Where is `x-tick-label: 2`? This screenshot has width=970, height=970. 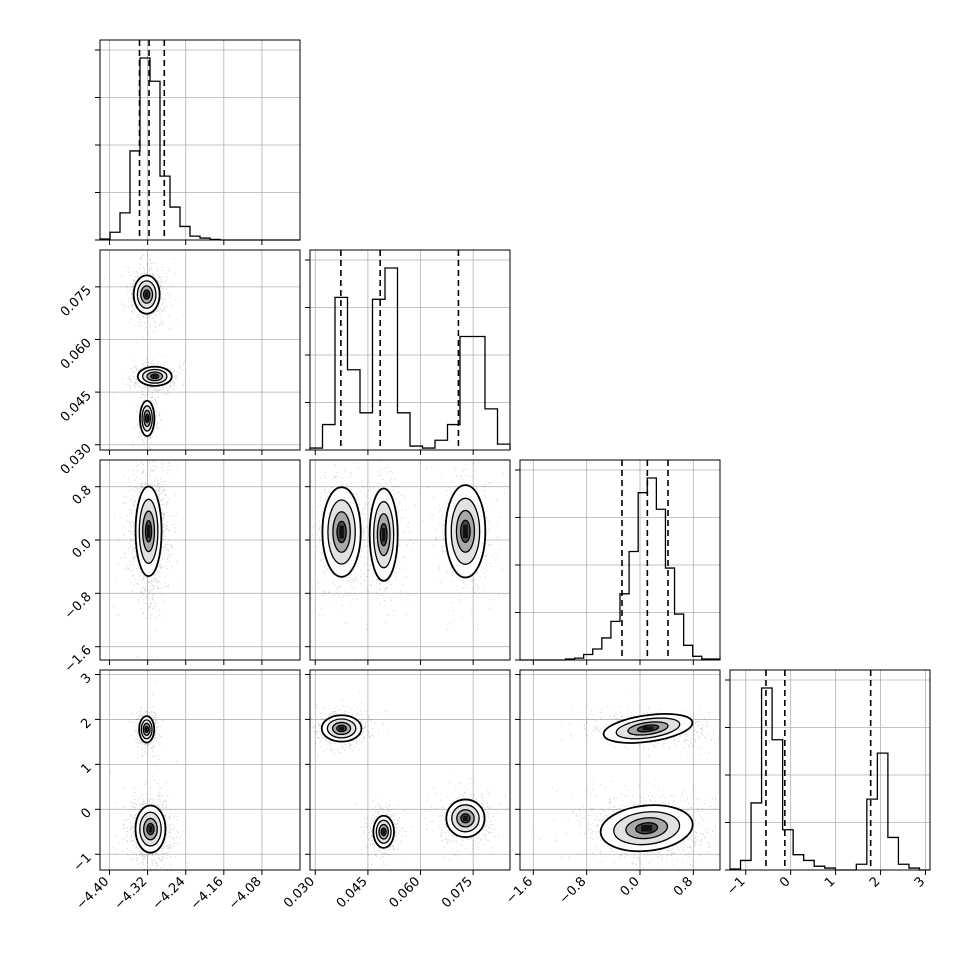 x-tick-label: 2 is located at coordinates (875, 882).